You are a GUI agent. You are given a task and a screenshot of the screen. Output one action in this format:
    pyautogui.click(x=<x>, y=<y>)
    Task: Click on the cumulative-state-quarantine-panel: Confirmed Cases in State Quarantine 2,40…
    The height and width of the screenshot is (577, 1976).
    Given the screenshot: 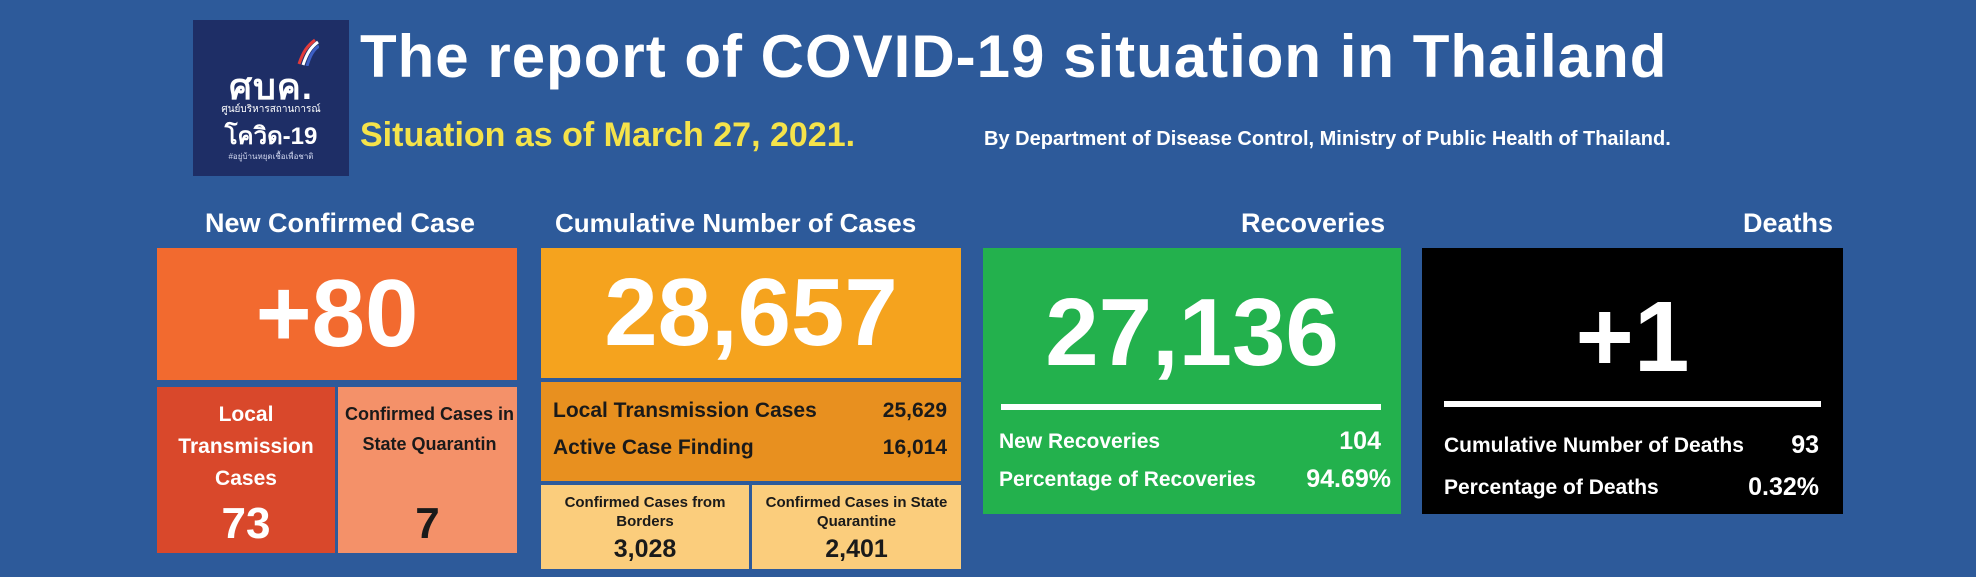 What is the action you would take?
    pyautogui.click(x=856, y=527)
    